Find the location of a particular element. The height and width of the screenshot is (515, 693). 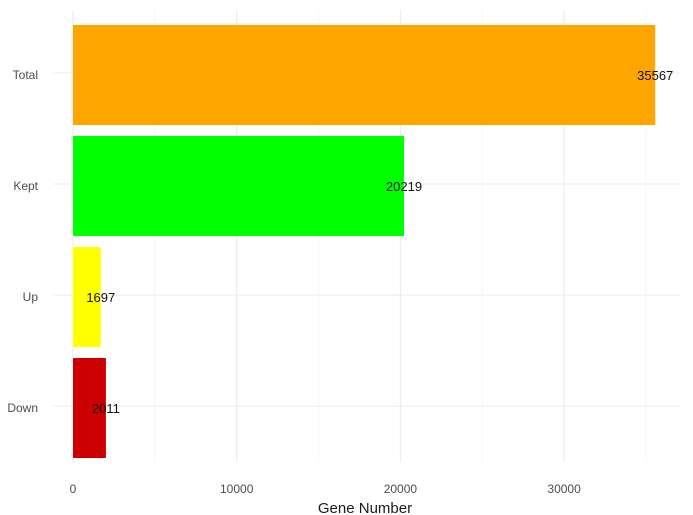

bar-kept is located at coordinates (238, 186).